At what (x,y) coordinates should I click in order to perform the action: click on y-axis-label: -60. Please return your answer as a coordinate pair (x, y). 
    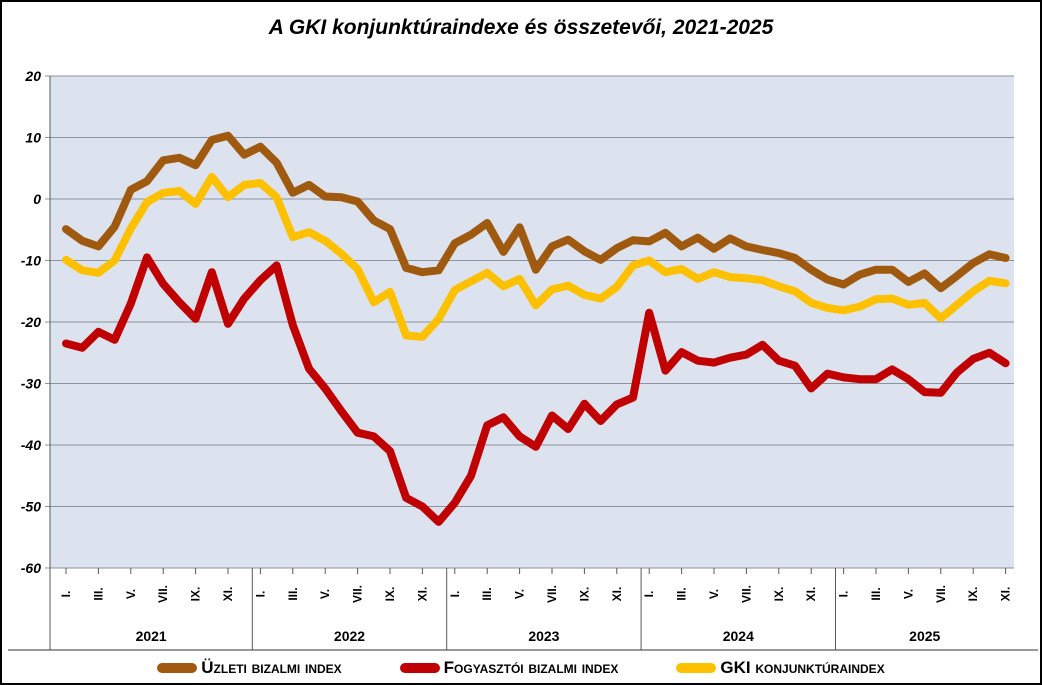
    Looking at the image, I should click on (31, 568).